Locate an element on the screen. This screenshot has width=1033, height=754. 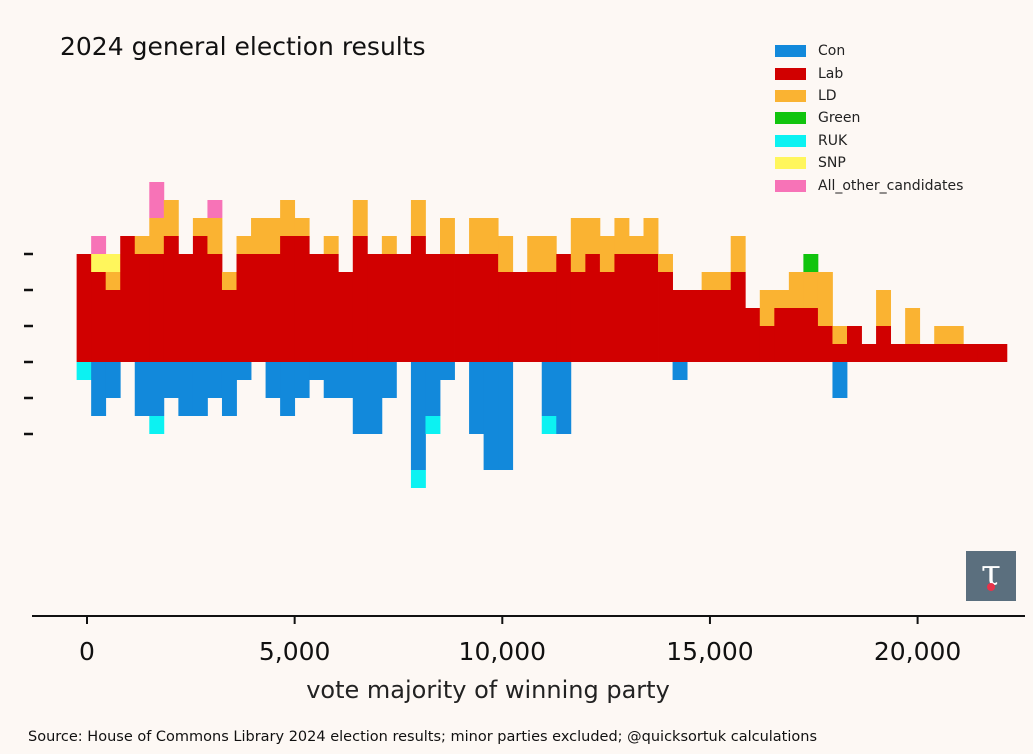
publisher-logo: τ T is located at coordinates (991, 576).